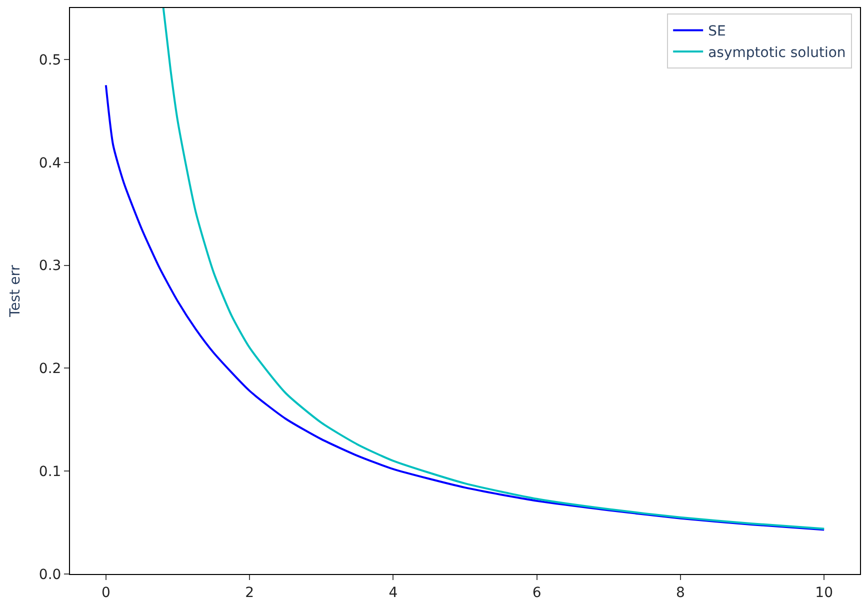 This screenshot has width=865, height=609. What do you see at coordinates (50, 60) in the screenshot?
I see `y-tick-label: 0.5` at bounding box center [50, 60].